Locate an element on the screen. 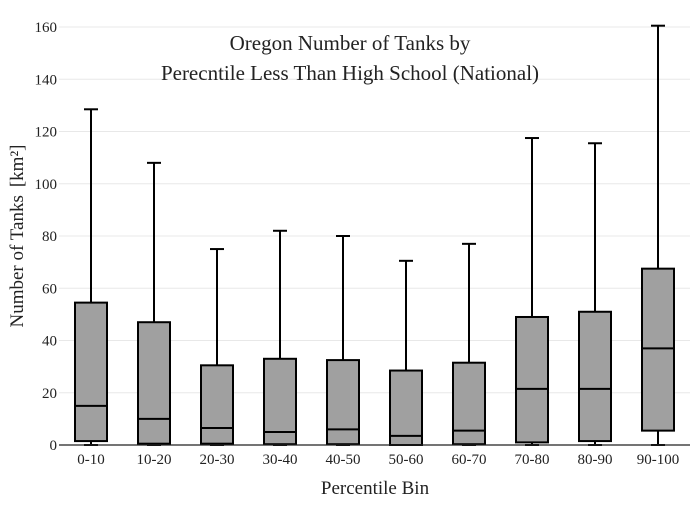  x-tick-label: 60-70 is located at coordinates (469, 460).